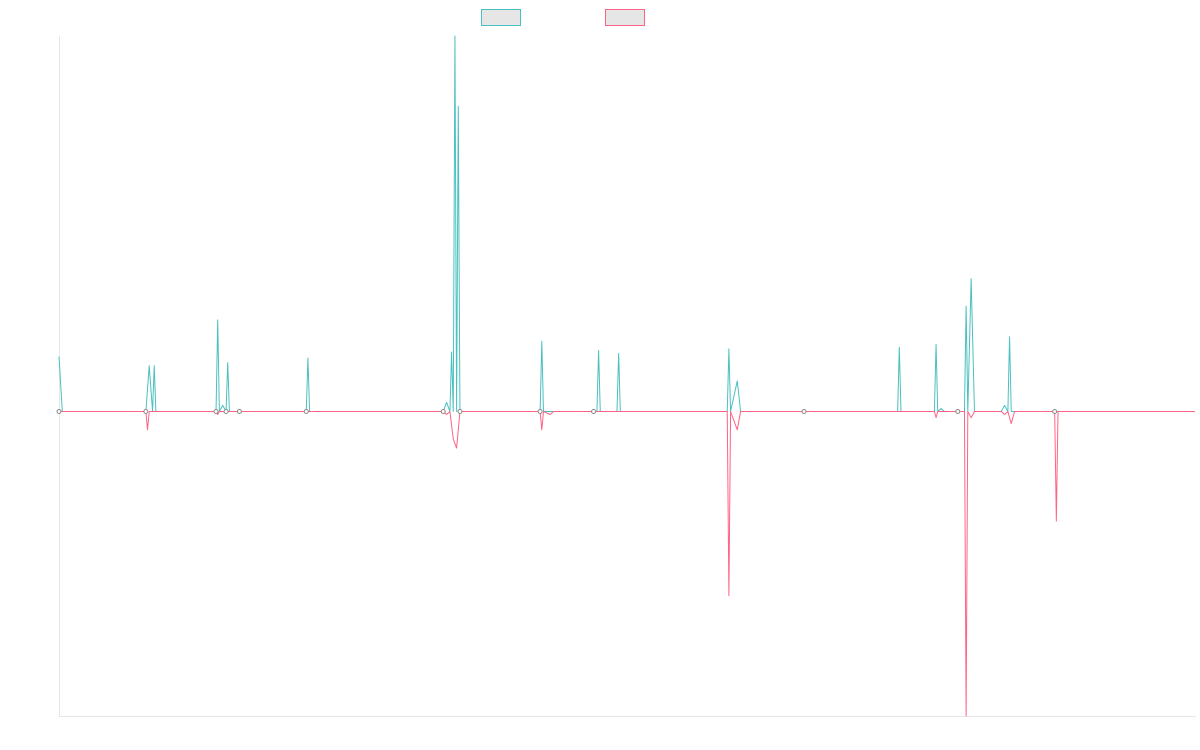 This screenshot has width=1200, height=750. I want to click on legend, so click(563, 17).